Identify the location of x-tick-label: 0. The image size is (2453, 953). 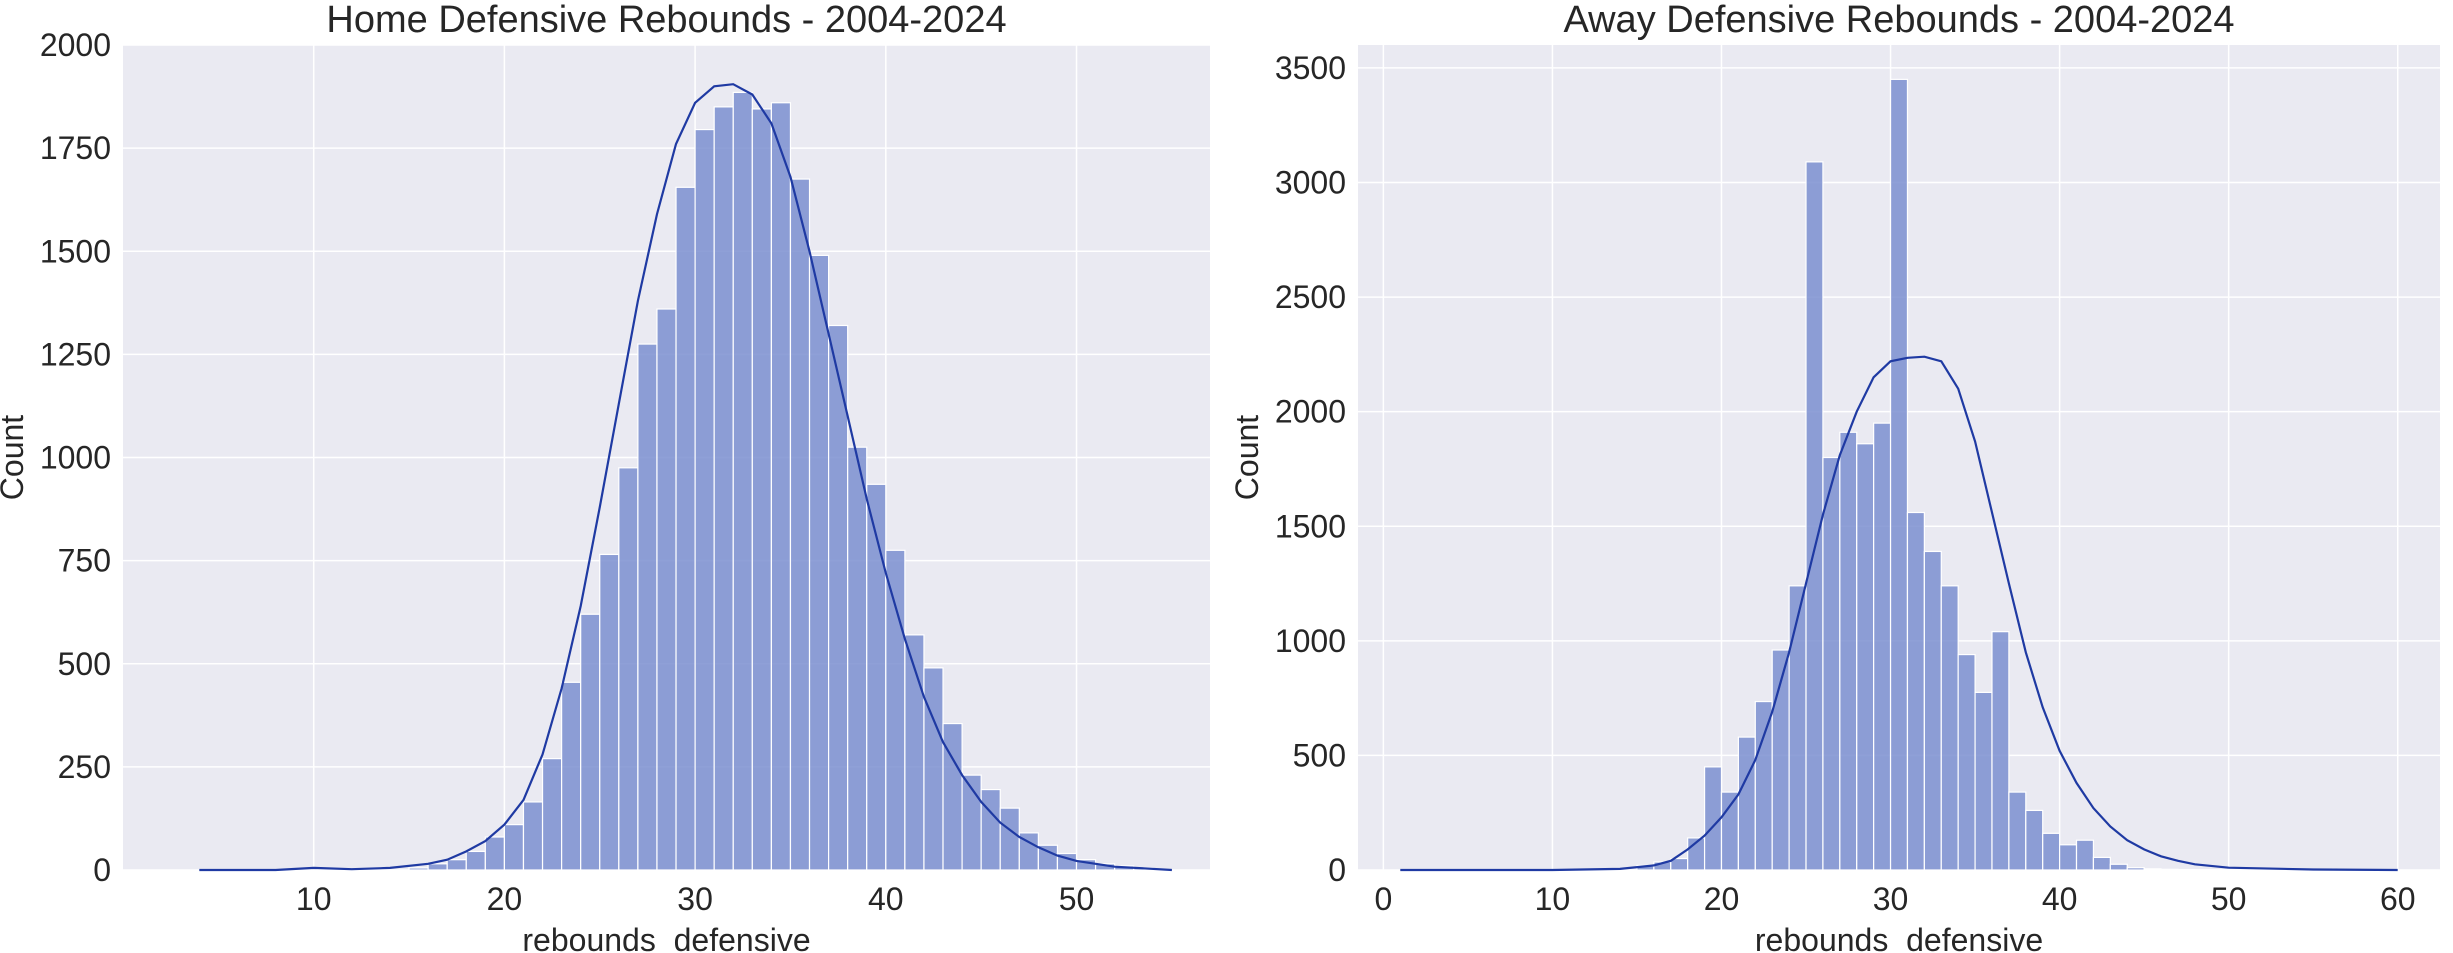
(1383, 899).